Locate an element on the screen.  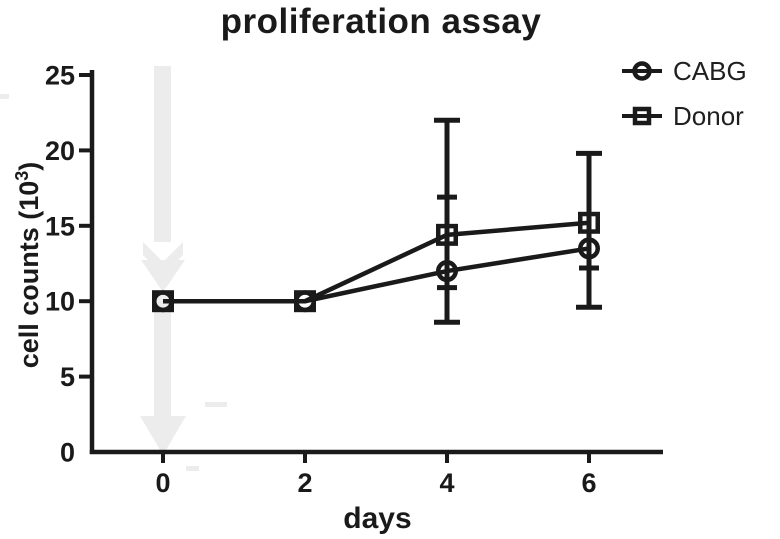
x-tick-label: 0 is located at coordinates (162, 483).